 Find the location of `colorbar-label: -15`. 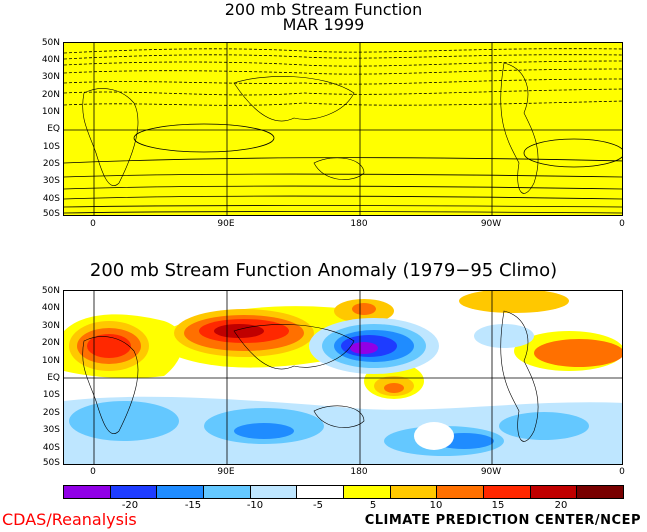

colorbar-label: -15 is located at coordinates (193, 505).